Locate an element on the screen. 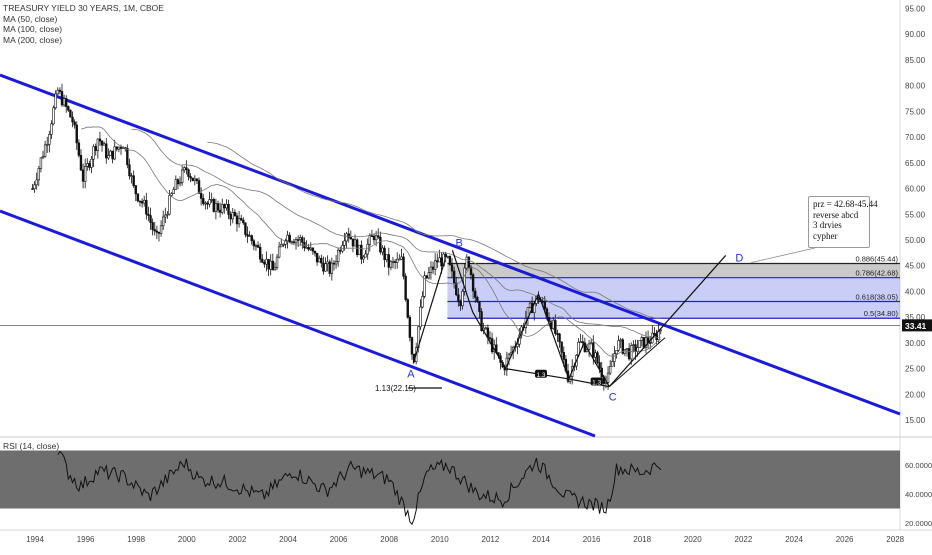 The image size is (932, 555). prz-note-line1: prz = 42.68-45.44 is located at coordinates (845, 204).